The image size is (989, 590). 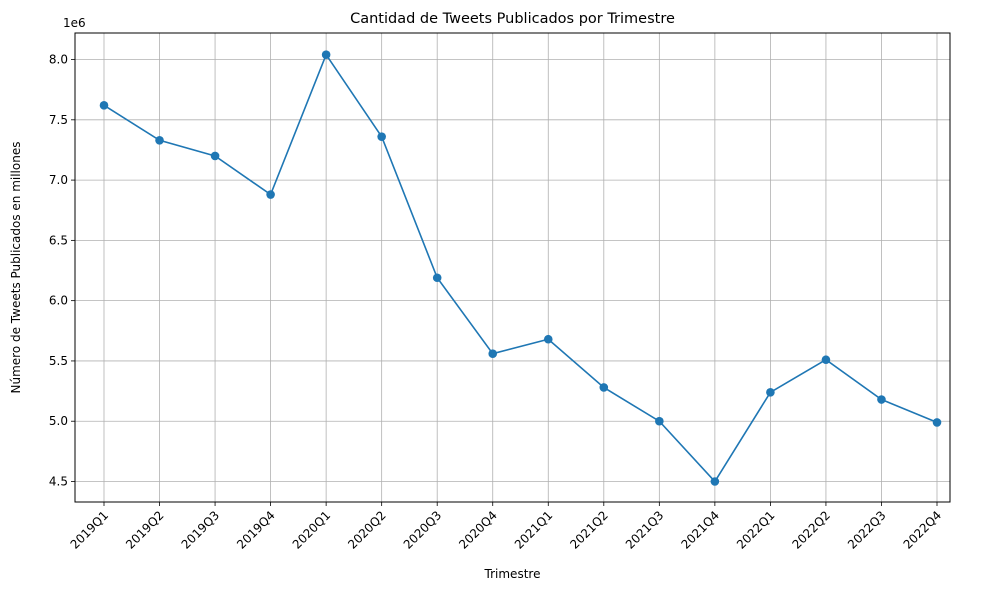 I want to click on y-tick-label: 6.5, so click(x=58, y=240).